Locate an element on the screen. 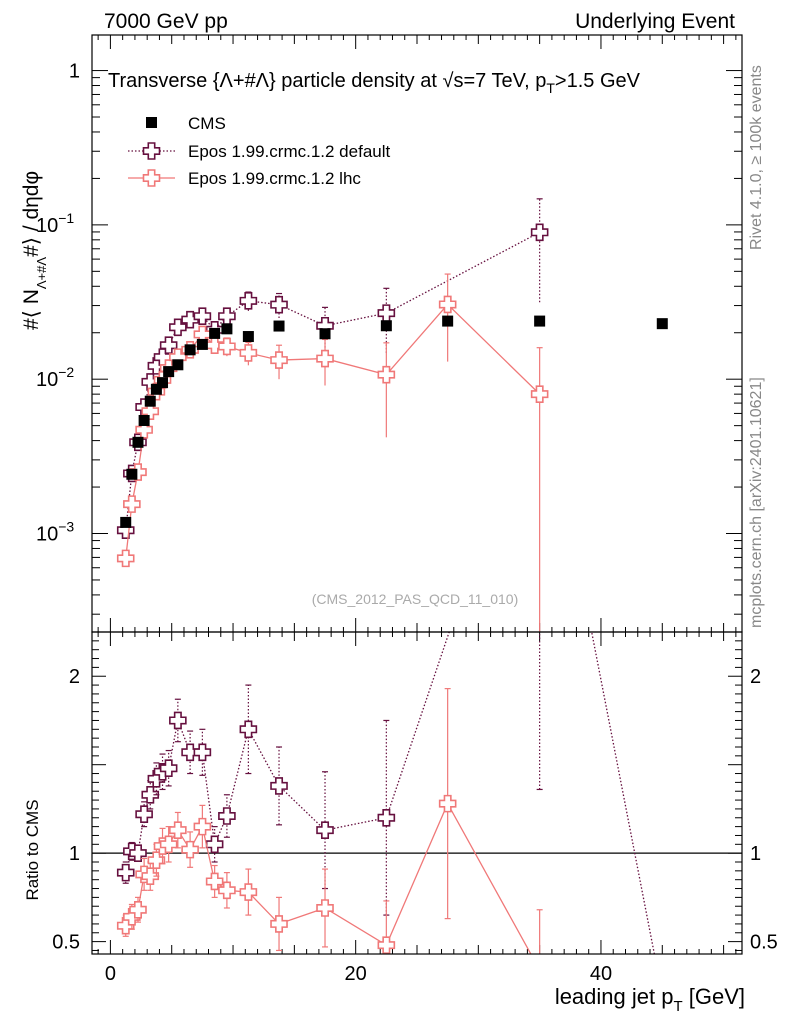 Image resolution: width=786 pixels, height=1024 pixels. legend-label-epos-default: Epos 1.99.crmc.1.2 default is located at coordinates (289, 151).